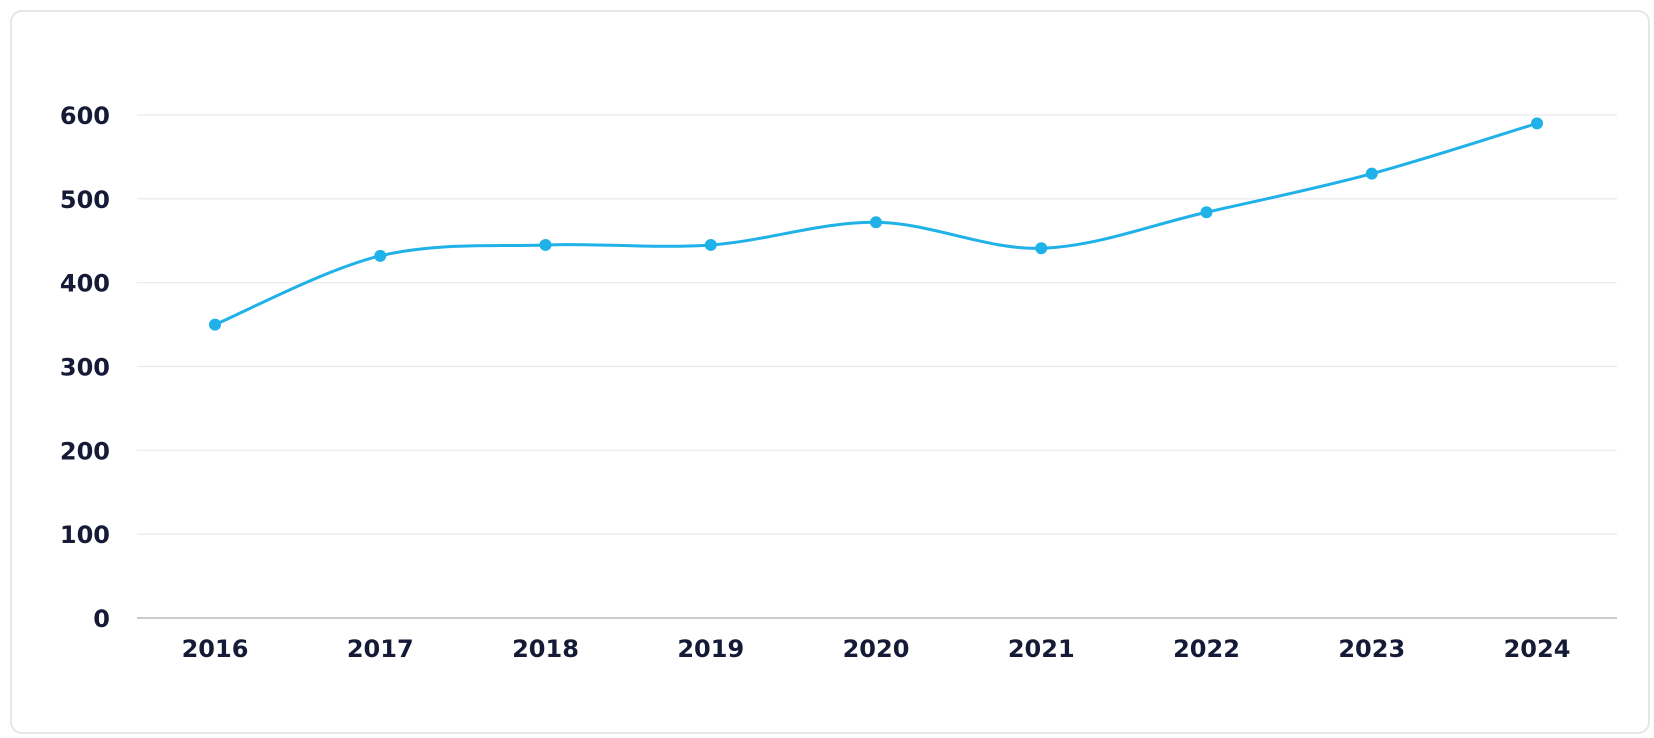 The width and height of the screenshot is (1654, 738). Describe the element at coordinates (1371, 649) in the screenshot. I see `x-tick-label: 2023` at that location.